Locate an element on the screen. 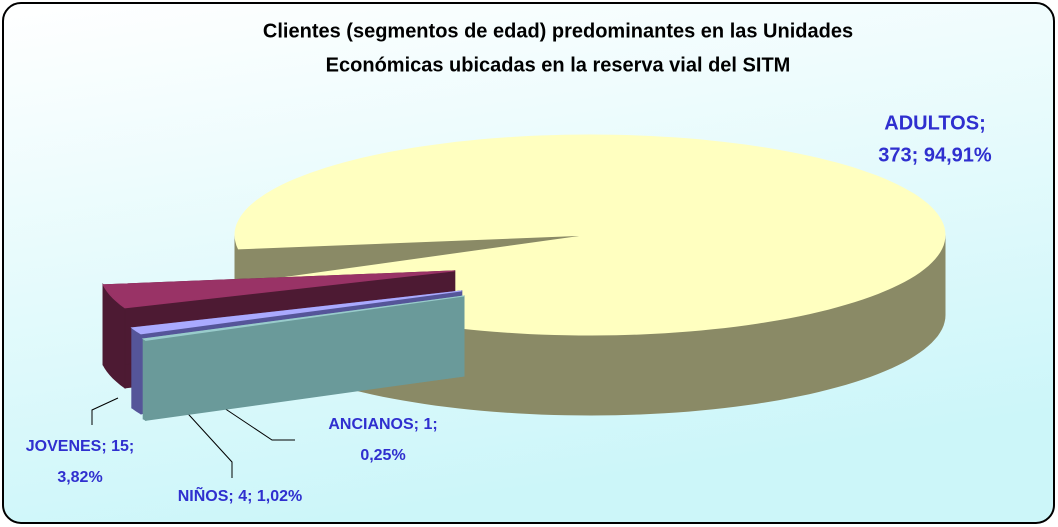 The height and width of the screenshot is (527, 1058). data-label: 0,25% is located at coordinates (382, 455).